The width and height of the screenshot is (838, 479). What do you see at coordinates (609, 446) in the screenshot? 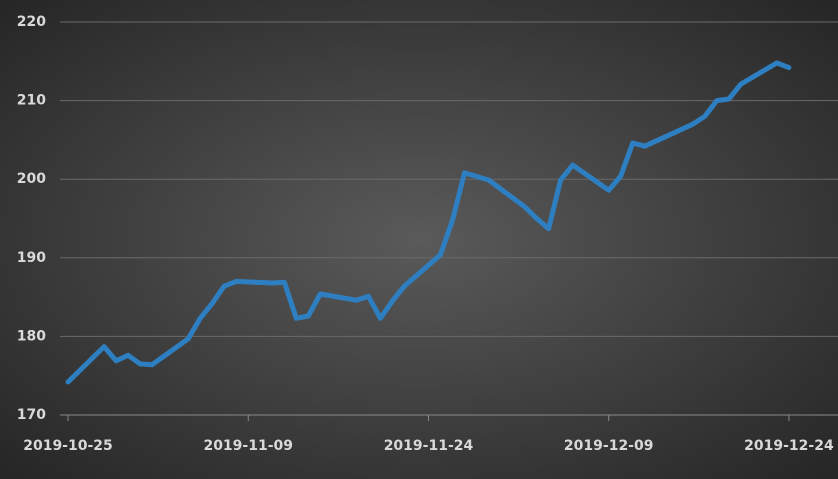
I see `x-tick-label: 2019-12-09` at bounding box center [609, 446].